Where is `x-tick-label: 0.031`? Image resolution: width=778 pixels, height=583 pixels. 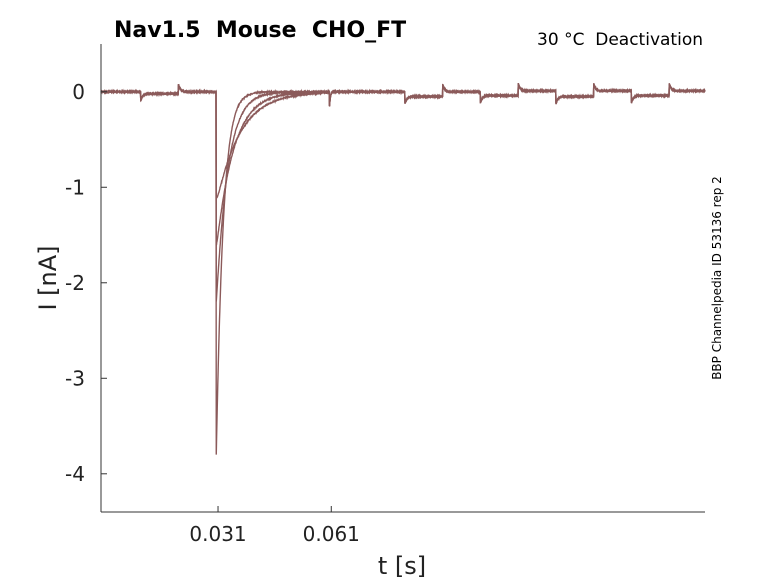 x-tick-label: 0.031 is located at coordinates (217, 534).